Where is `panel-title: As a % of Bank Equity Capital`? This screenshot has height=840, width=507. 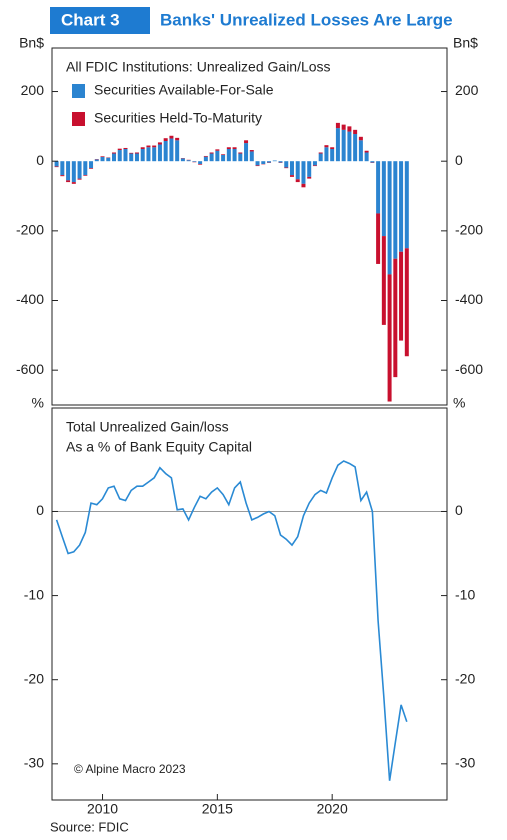 panel-title: As a % of Bank Equity Capital is located at coordinates (159, 447).